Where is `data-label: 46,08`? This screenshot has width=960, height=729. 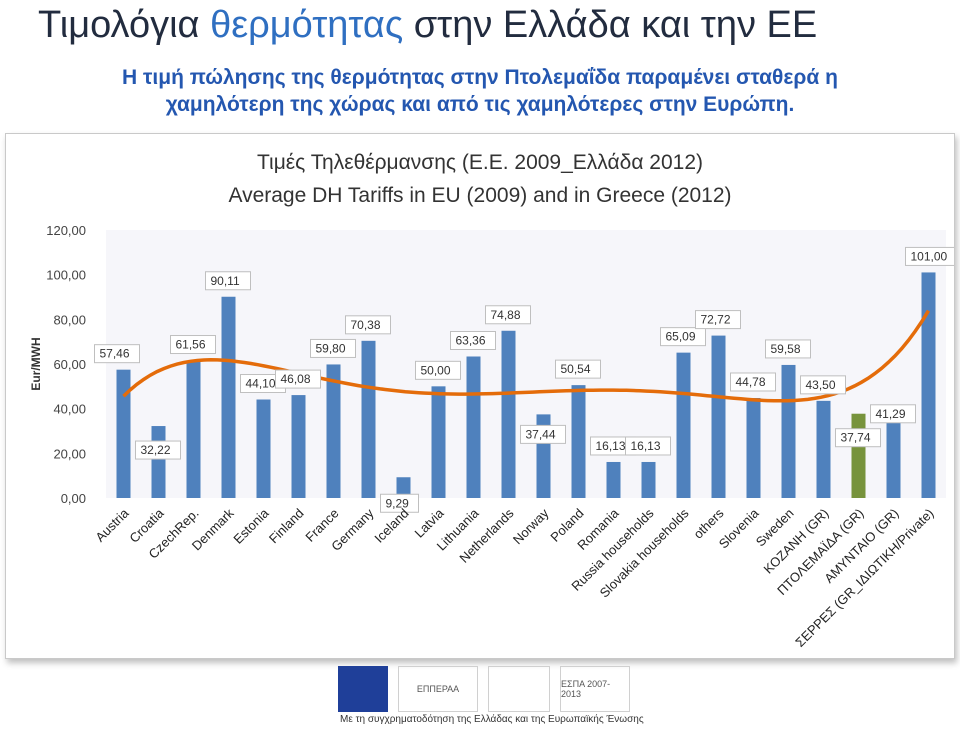 data-label: 46,08 is located at coordinates (296, 379).